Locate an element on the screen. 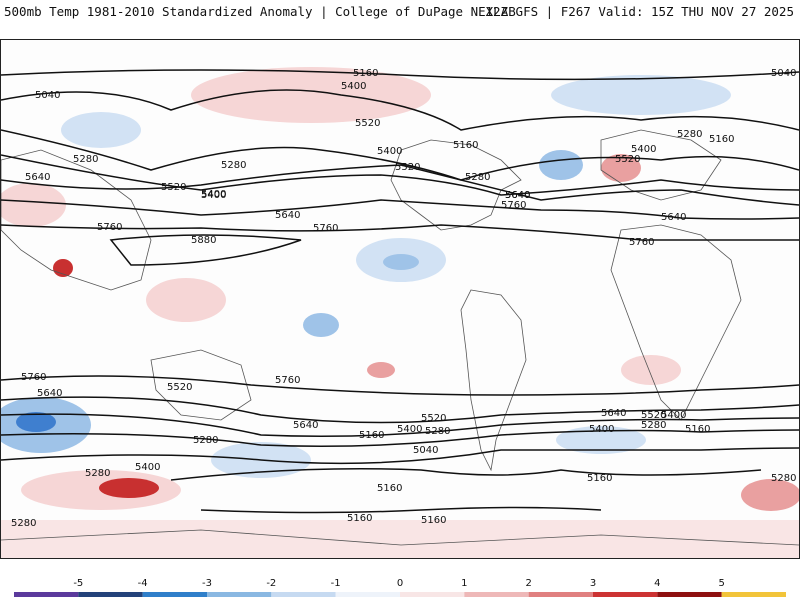 Image resolution: width=800 pixels, height=604 pixels. north-america-outline is located at coordinates (456, 185).